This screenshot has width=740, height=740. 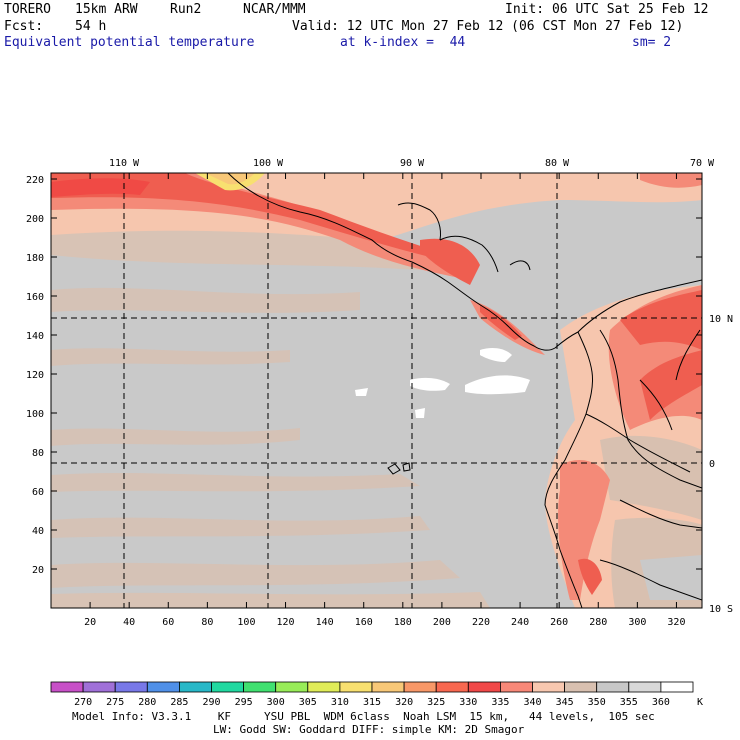 I want to click on y-tick-label: 40, so click(x=38, y=531).